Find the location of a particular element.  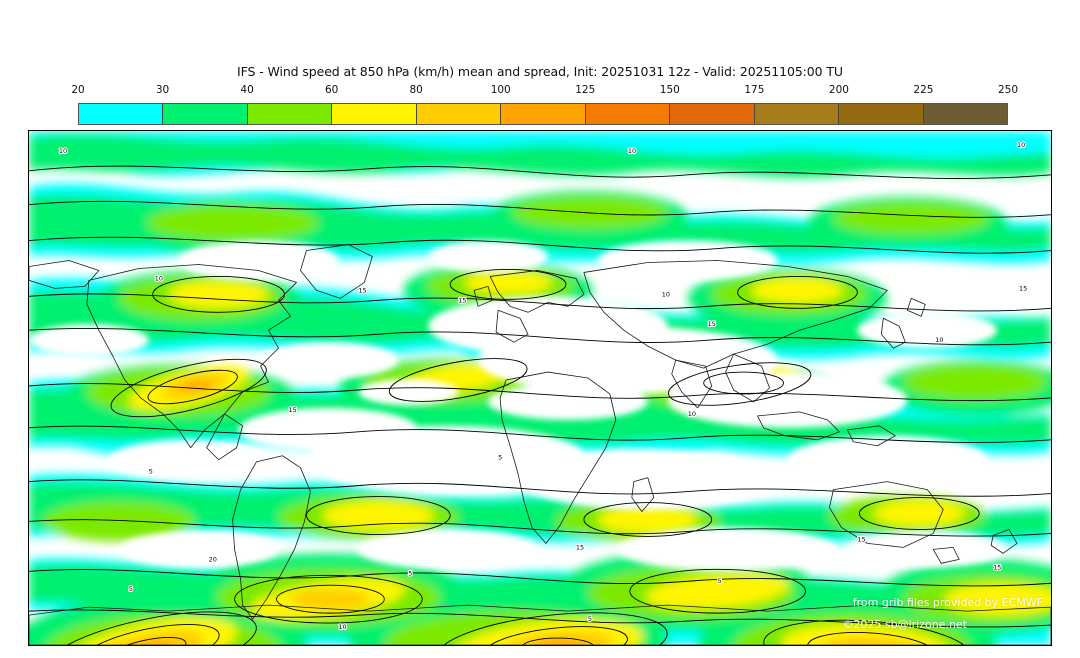

colorbar-tick-175: 175 is located at coordinates (754, 90).